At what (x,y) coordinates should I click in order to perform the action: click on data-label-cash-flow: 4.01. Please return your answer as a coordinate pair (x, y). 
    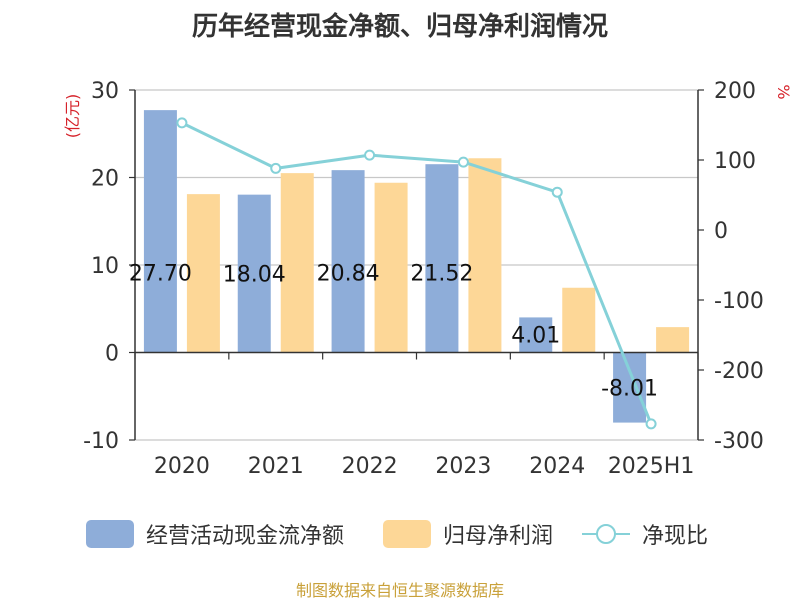
    Looking at the image, I should click on (535, 336).